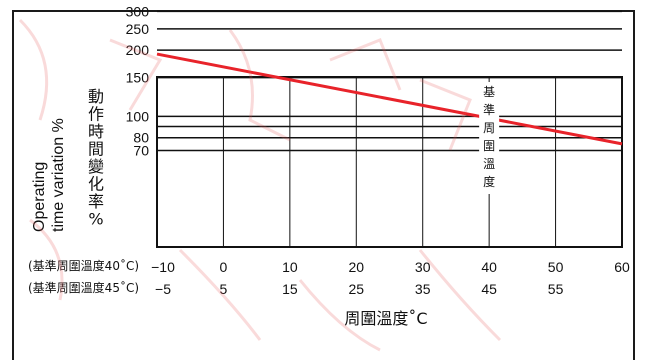 Image resolution: width=650 pixels, height=363 pixels. What do you see at coordinates (489, 164) in the screenshot?
I see `annotation-char: 溫` at bounding box center [489, 164].